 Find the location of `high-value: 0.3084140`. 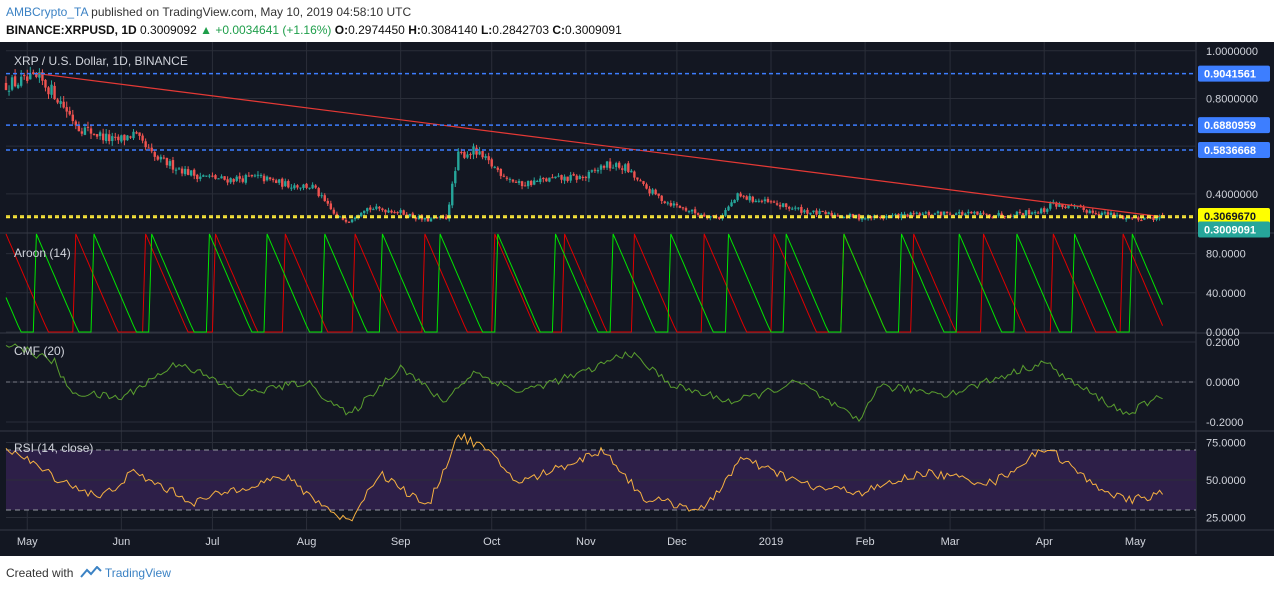

high-value: 0.3084140 is located at coordinates (449, 30).